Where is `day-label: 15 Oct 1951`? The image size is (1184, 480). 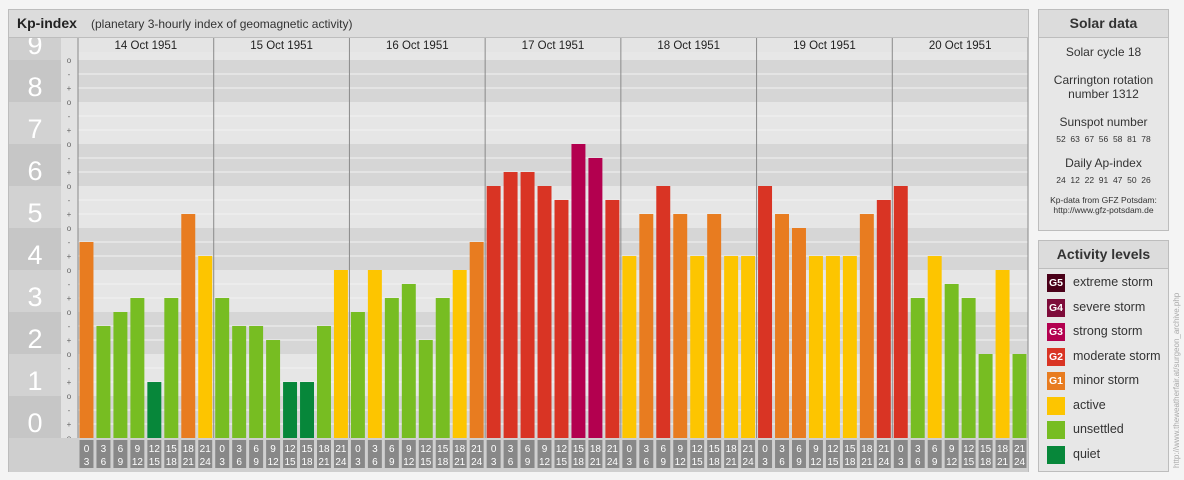
day-label: 15 Oct 1951 is located at coordinates (281, 46).